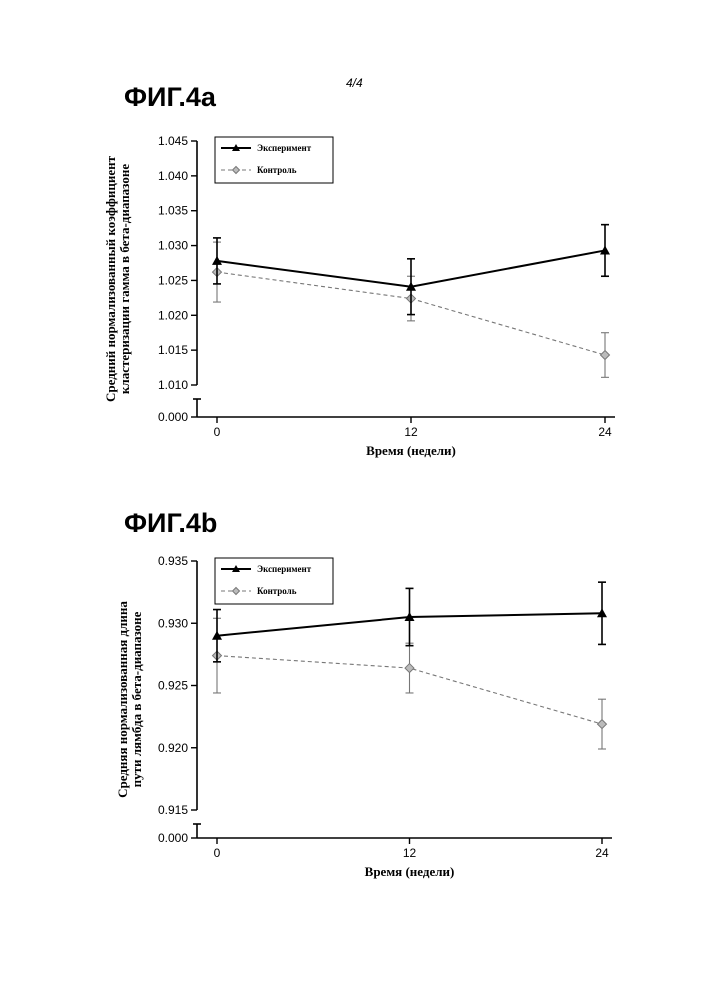 This screenshot has width=706, height=999. What do you see at coordinates (171, 523) in the screenshot?
I see `figure-4b-title: ФИГ.4b` at bounding box center [171, 523].